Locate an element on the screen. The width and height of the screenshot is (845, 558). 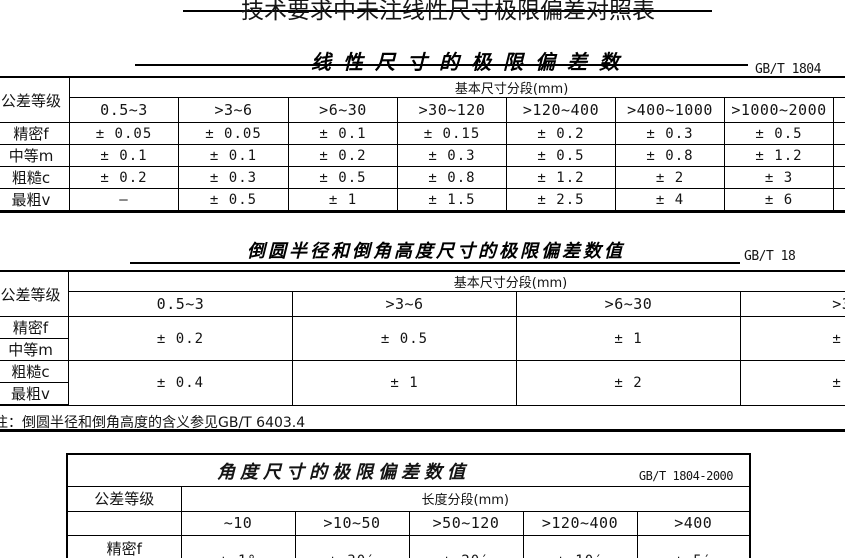
value-cell: ± 0.15 is located at coordinates (452, 133).